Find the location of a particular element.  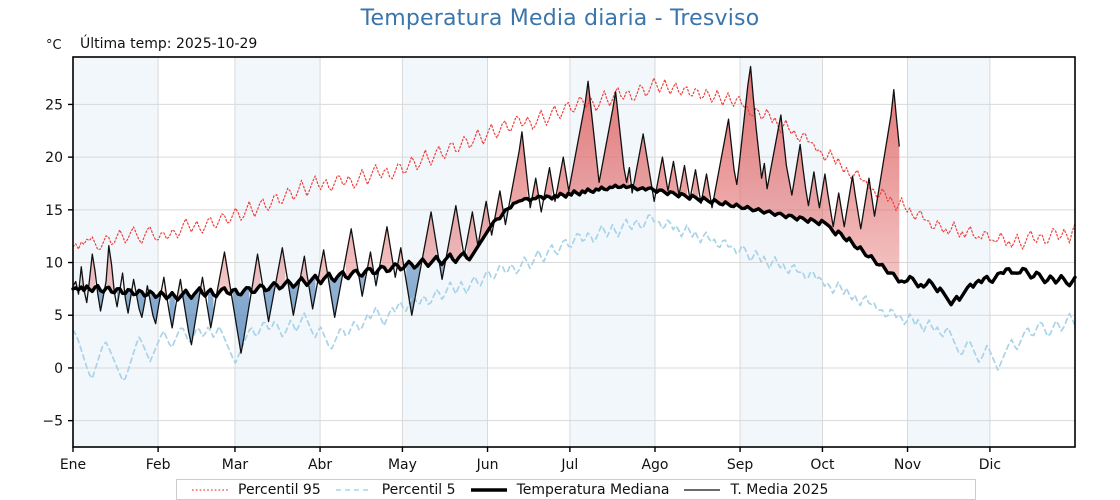

svg-text: Jun is located at coordinates (487, 465).